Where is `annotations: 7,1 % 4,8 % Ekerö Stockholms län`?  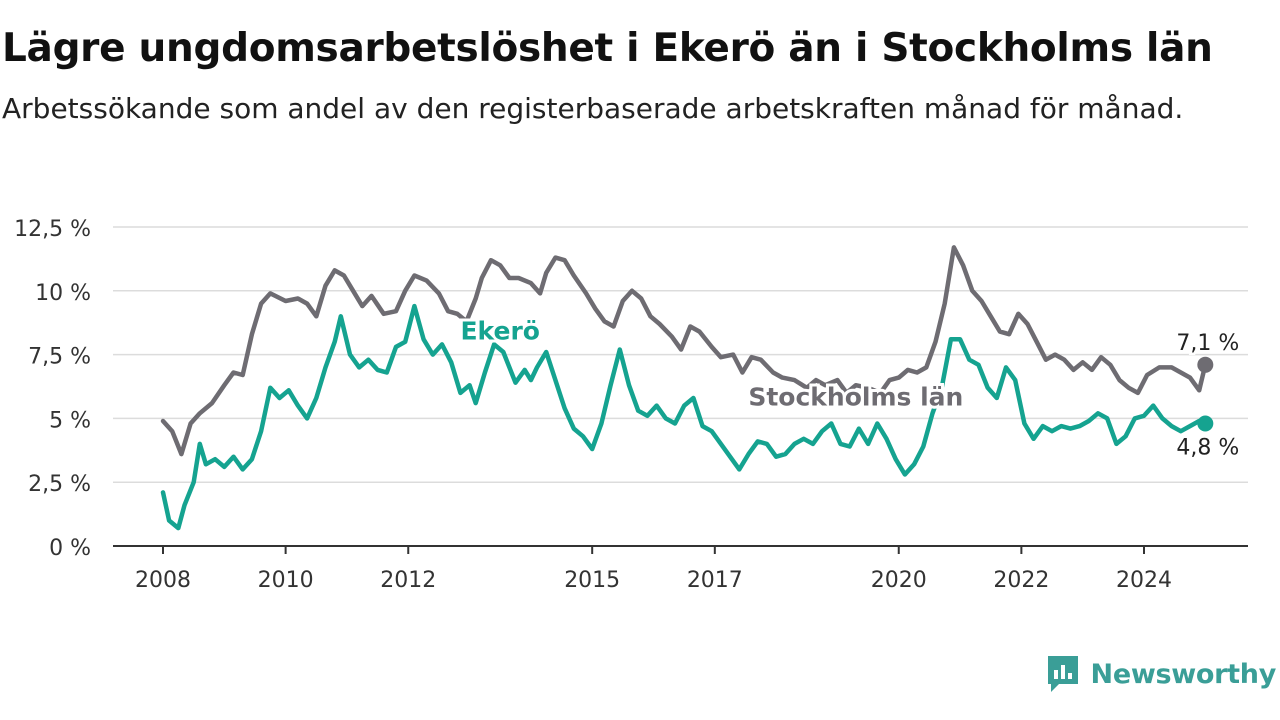
annotations: 7,1 % 4,8 % Ekerö Stockholms län is located at coordinates (849, 388).